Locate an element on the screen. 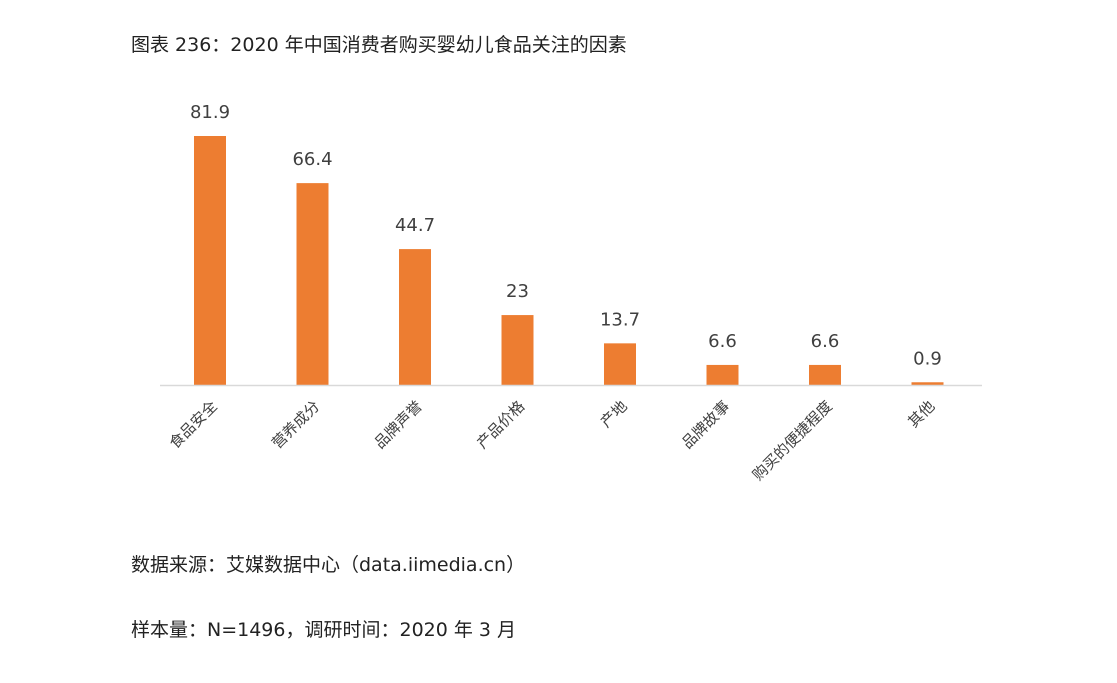  value-label-4: 23 is located at coordinates (517, 291).